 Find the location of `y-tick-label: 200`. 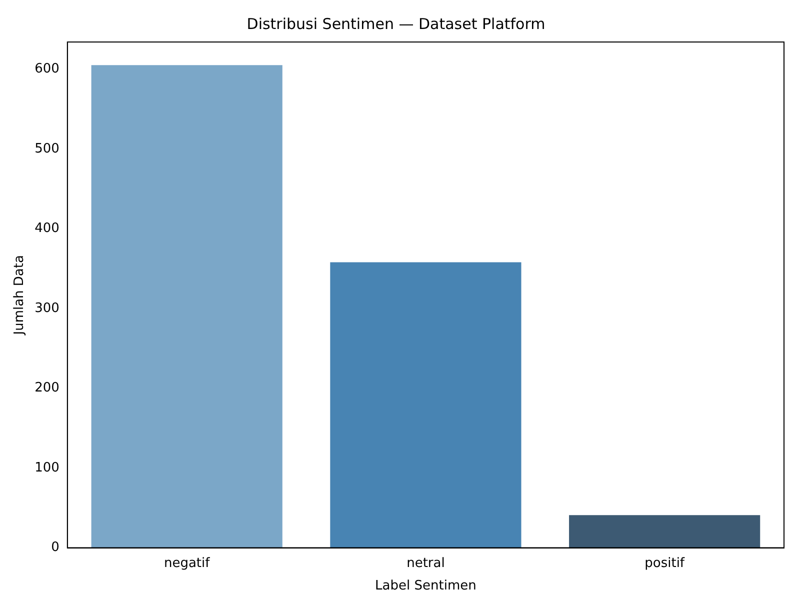

y-tick-label: 200 is located at coordinates (47, 388).